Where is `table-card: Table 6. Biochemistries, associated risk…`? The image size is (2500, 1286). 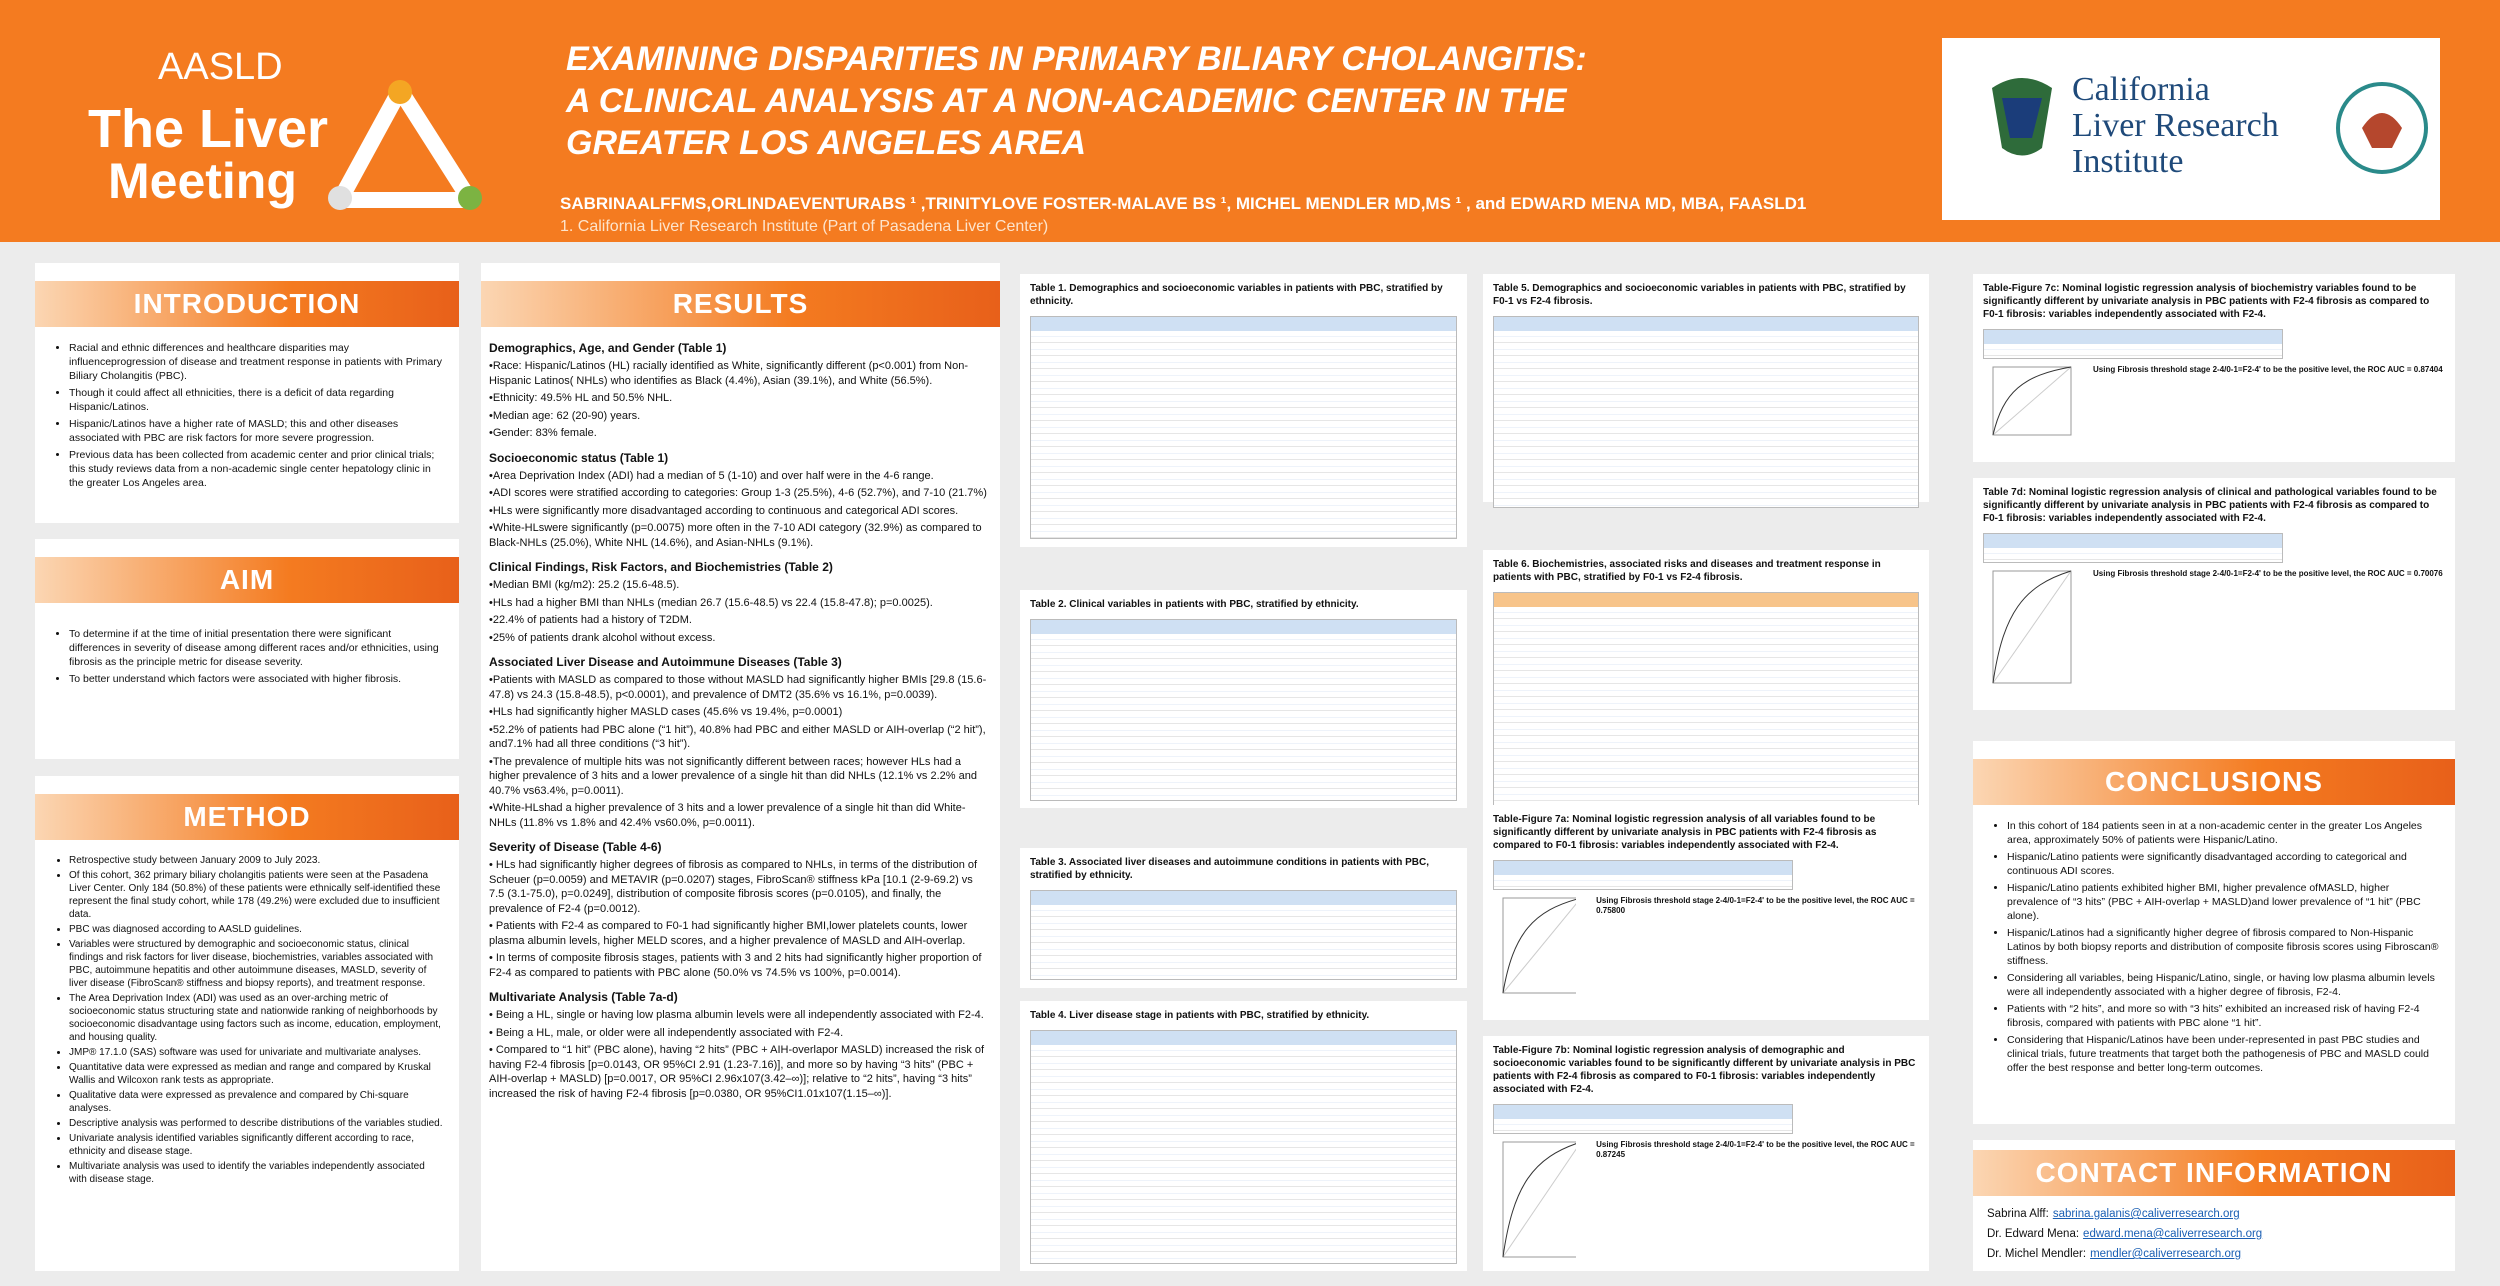
table-card: Table 6. Biochemistries, associated risk… is located at coordinates (1706, 680).